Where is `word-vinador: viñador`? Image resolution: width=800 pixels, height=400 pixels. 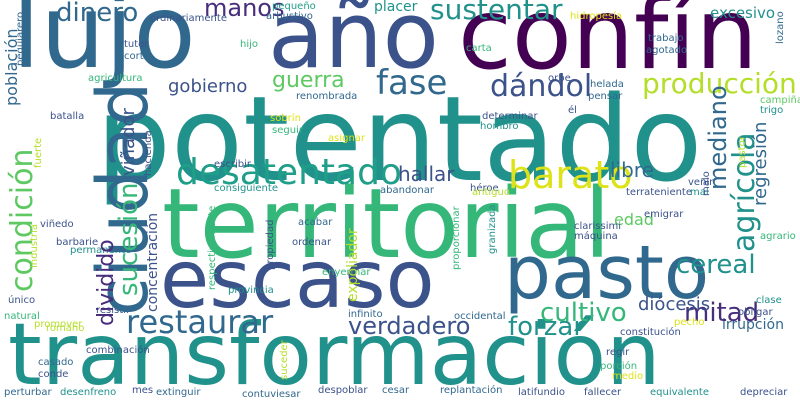 word-vinador: viñador is located at coordinates (128, 142).